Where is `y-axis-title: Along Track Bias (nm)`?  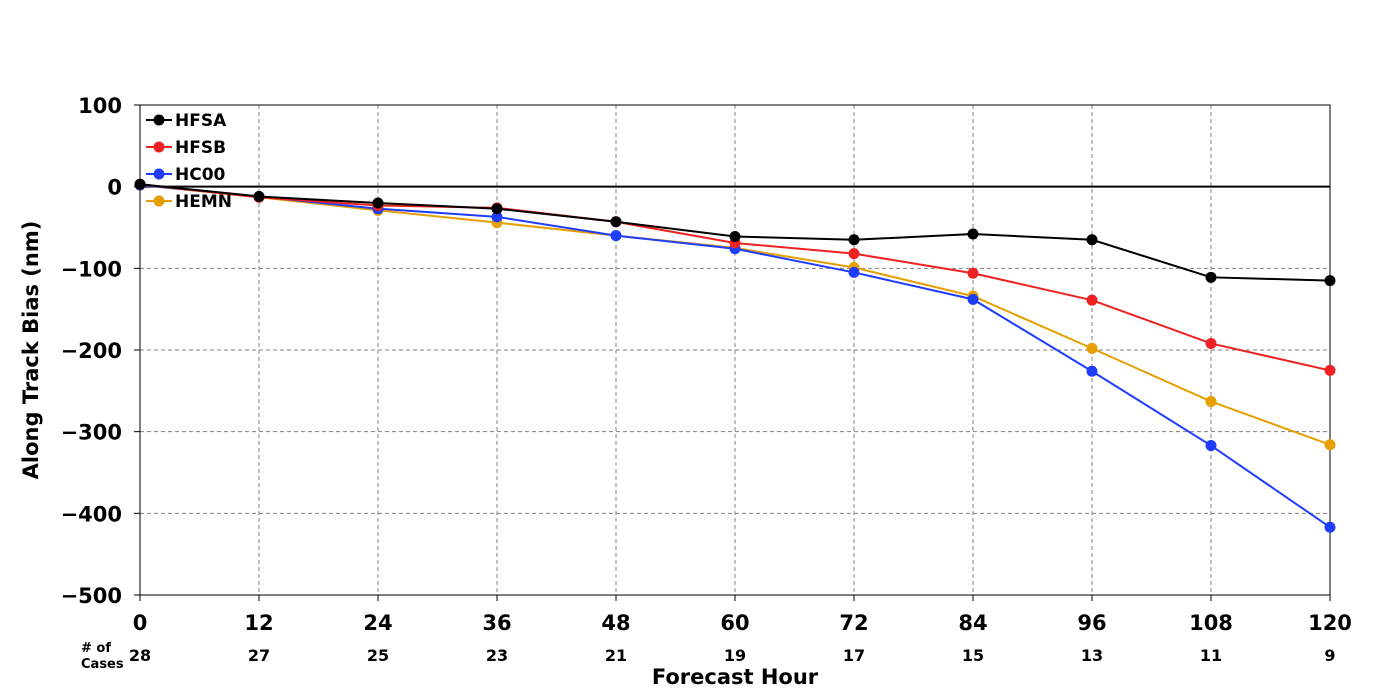 y-axis-title: Along Track Bias (nm) is located at coordinates (31, 350).